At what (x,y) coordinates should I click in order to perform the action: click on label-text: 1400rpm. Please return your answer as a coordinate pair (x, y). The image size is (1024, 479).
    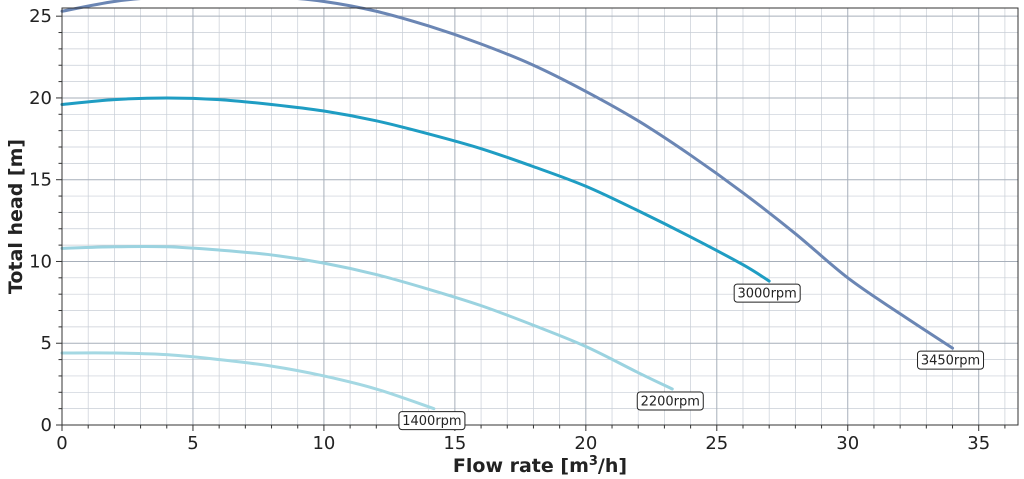
    Looking at the image, I should click on (431, 421).